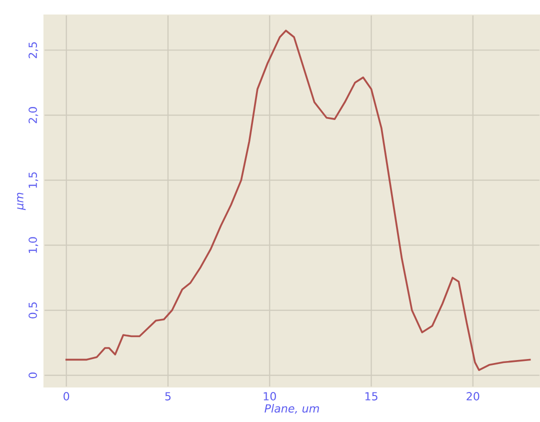  I want to click on x-axis-title: Plane, um, so click(291, 409).